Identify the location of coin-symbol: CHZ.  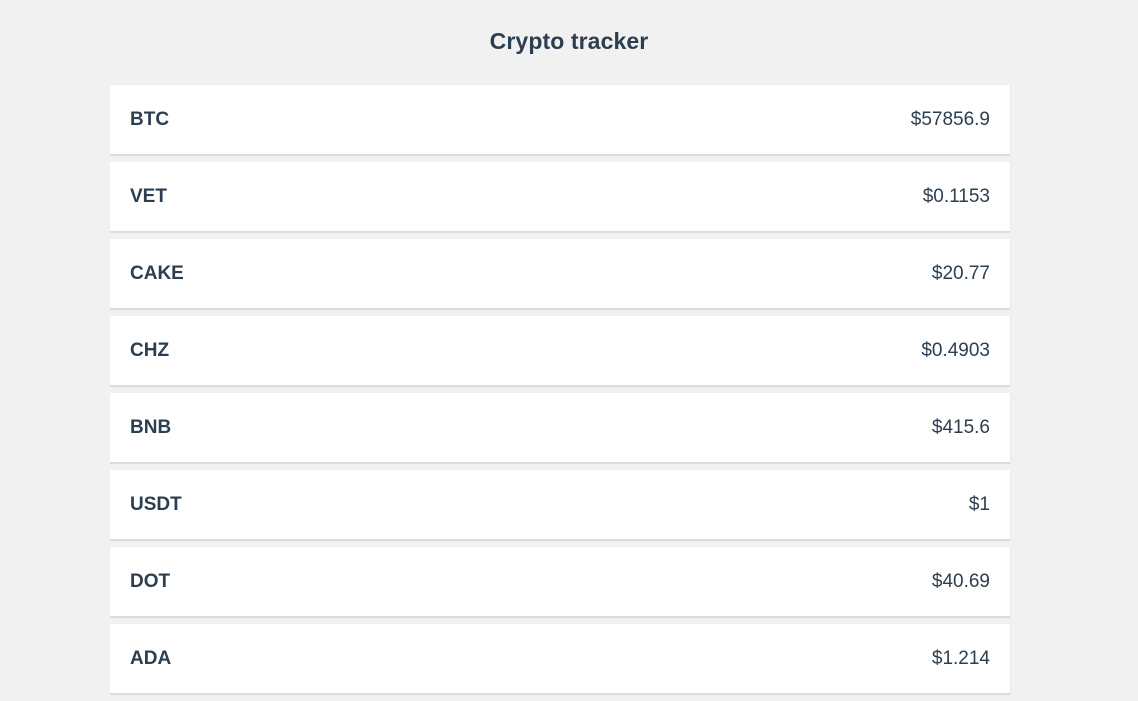
(150, 350).